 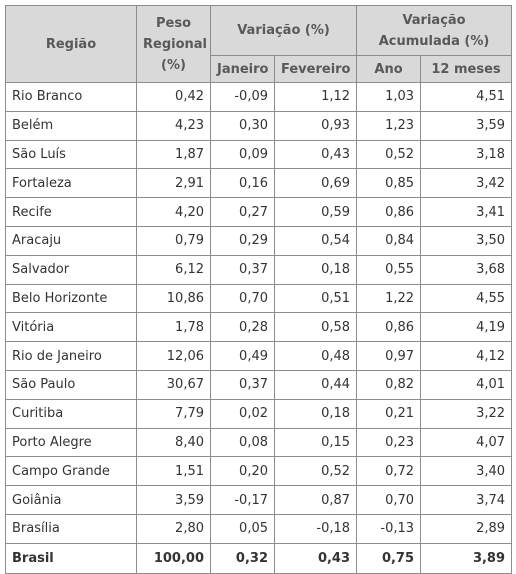 I want to click on cell-12-meses: 4,51, so click(x=466, y=97).